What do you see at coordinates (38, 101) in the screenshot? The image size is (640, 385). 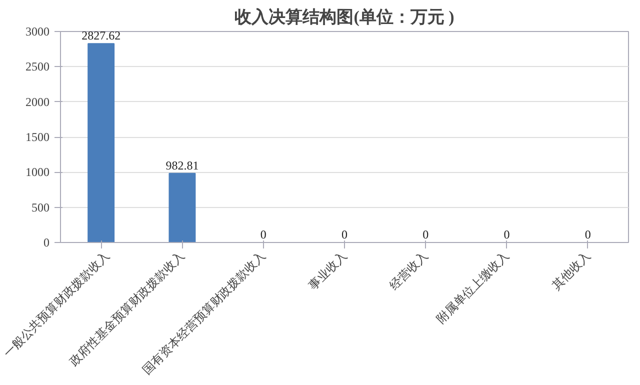 I see `y-tick-label: 2000` at bounding box center [38, 101].